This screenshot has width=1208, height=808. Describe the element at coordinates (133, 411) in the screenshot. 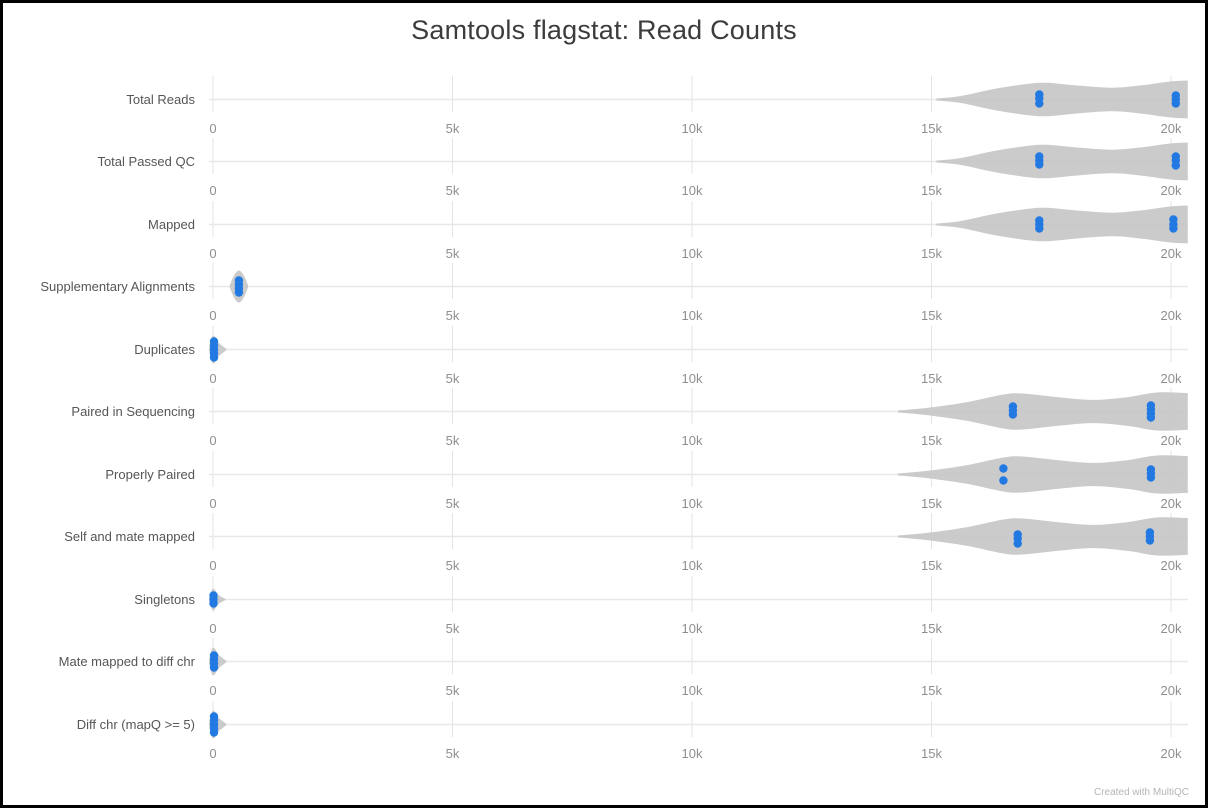

I see `row-label: Paired in Sequencing` at that location.